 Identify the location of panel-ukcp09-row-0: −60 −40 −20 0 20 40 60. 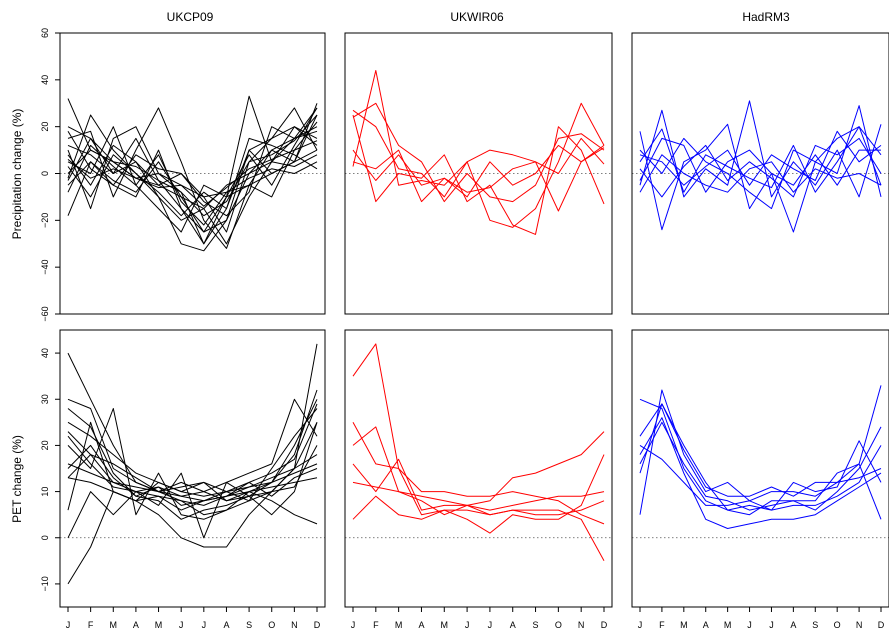
(183, 175).